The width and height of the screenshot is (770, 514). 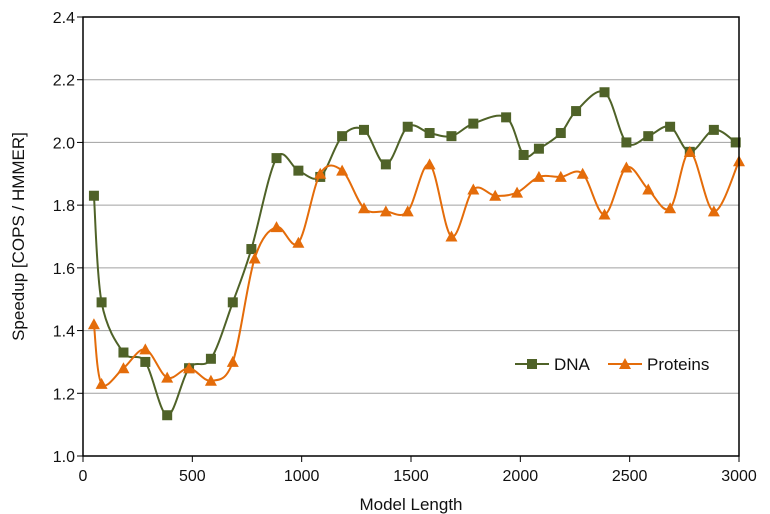 I want to click on y-tick-label: 1.6, so click(x=64, y=269).